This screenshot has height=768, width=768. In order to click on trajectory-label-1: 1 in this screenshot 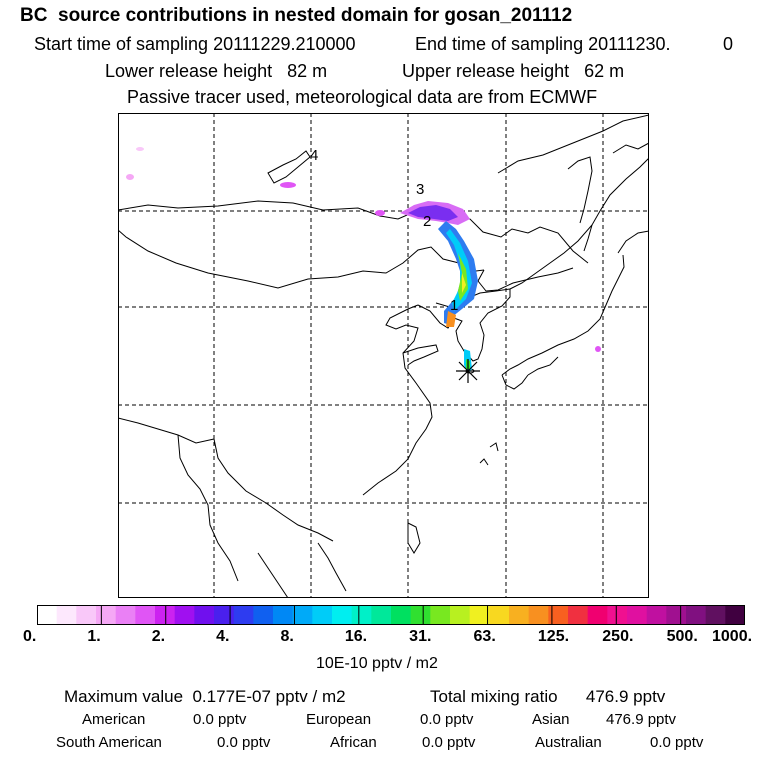, I will do `click(454, 305)`.